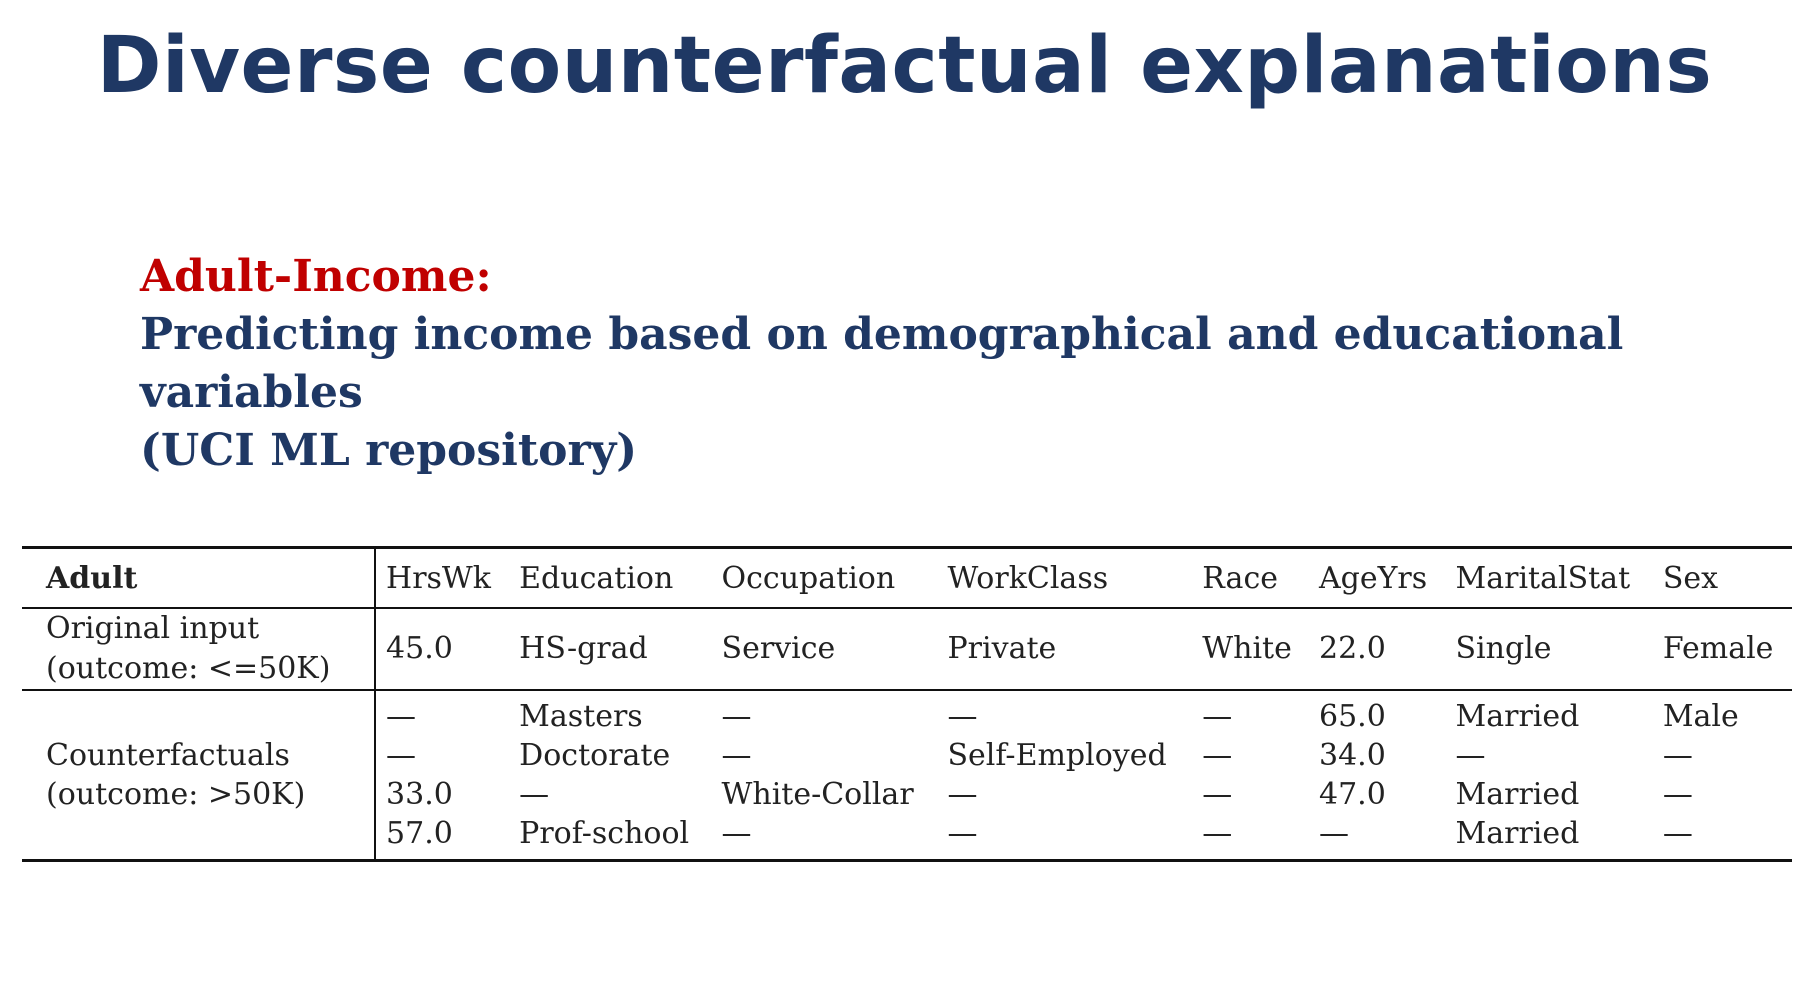 Image resolution: width=1809 pixels, height=992 pixels. What do you see at coordinates (199, 775) in the screenshot?
I see `counterfactuals-label: Counterfactuals (outcome: >50K)` at bounding box center [199, 775].